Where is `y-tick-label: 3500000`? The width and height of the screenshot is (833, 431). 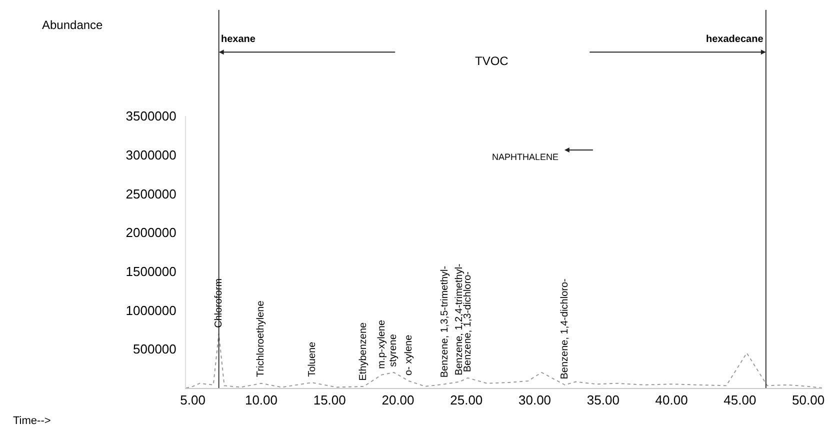 y-tick-label: 3500000 is located at coordinates (151, 116).